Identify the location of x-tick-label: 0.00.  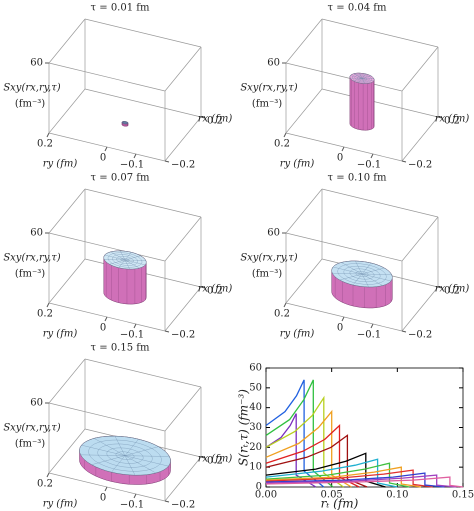
(266, 495).